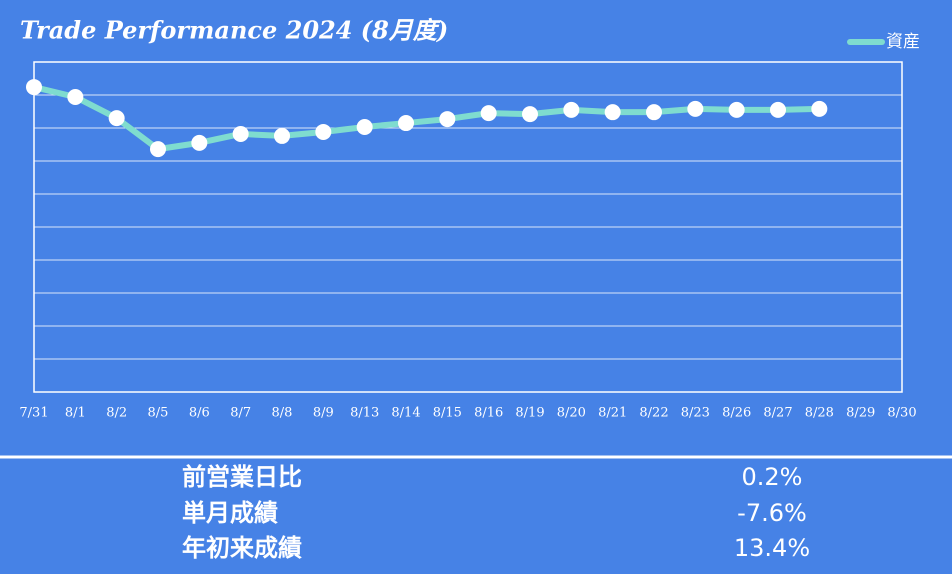  I want to click on summary-label: 年初来成績, so click(242, 548).